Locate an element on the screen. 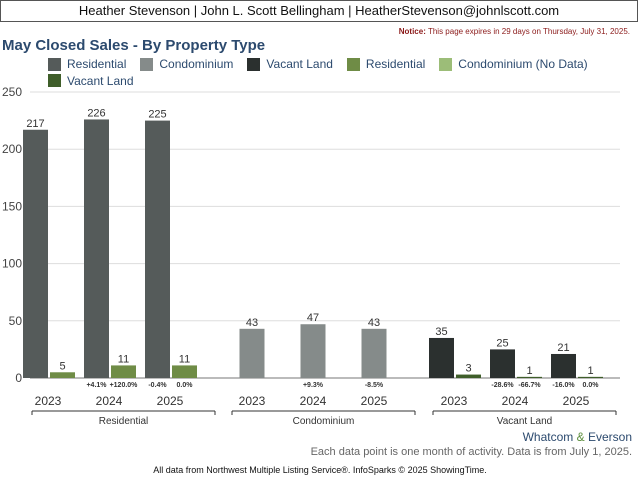  bar-value-label: 3 is located at coordinates (468, 369).